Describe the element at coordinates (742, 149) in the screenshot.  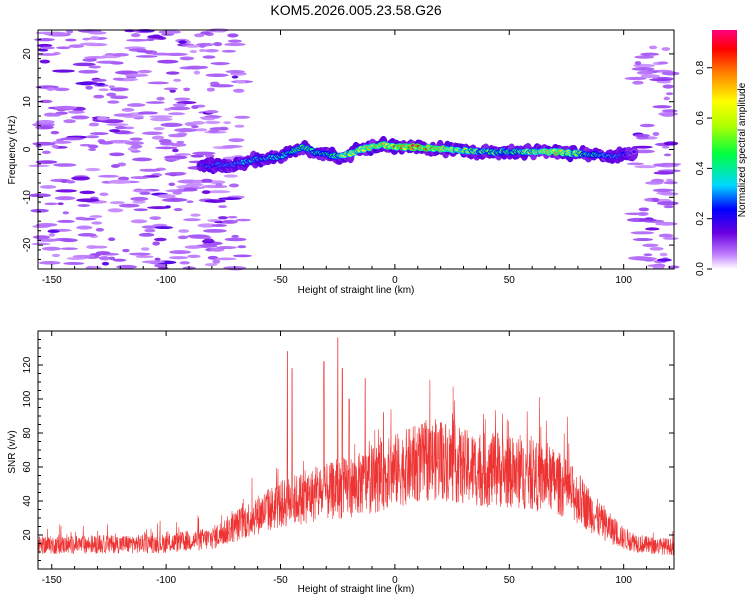
I see `colorbar-label: Normalized spectral amplitude` at that location.